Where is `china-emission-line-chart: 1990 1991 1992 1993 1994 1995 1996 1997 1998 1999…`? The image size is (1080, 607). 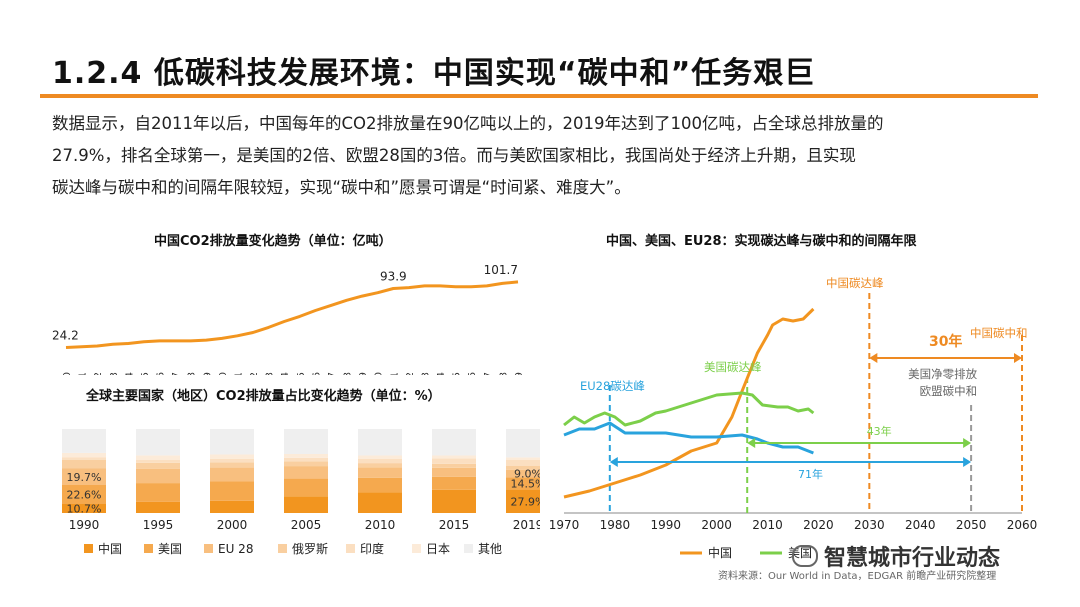 china-emission-line-chart: 1990 1991 1992 1993 1994 1995 1996 1997 1998 1999… is located at coordinates (288, 319).